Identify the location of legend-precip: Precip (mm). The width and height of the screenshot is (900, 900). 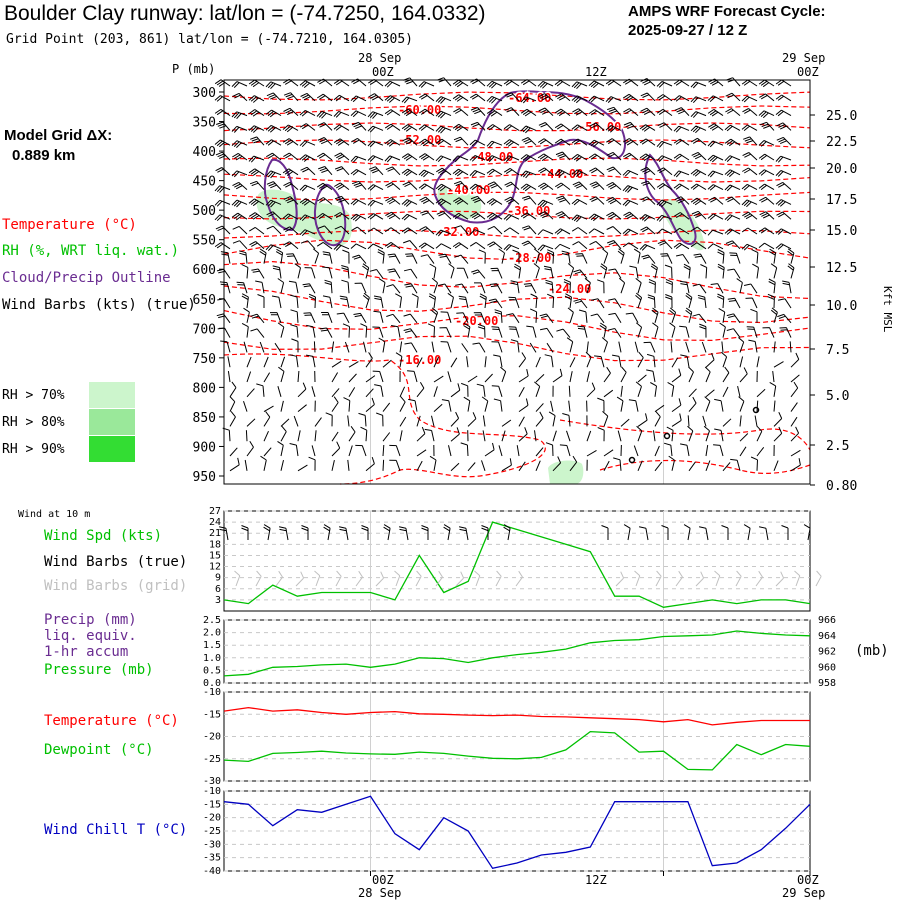
(90, 620).